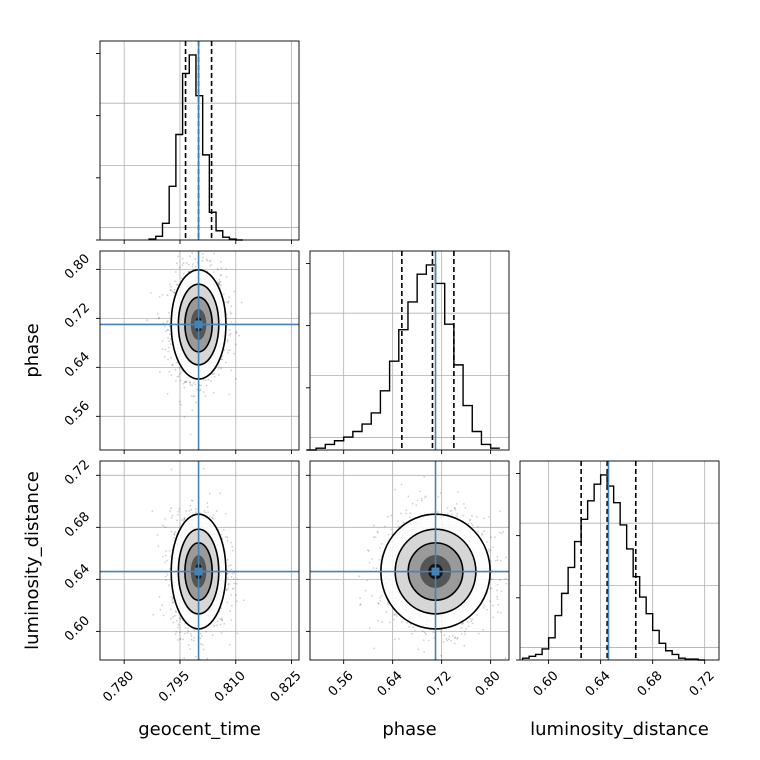 This screenshot has width=760, height=760. Describe the element at coordinates (77, 315) in the screenshot. I see `y-tick-label: 0.72` at that location.